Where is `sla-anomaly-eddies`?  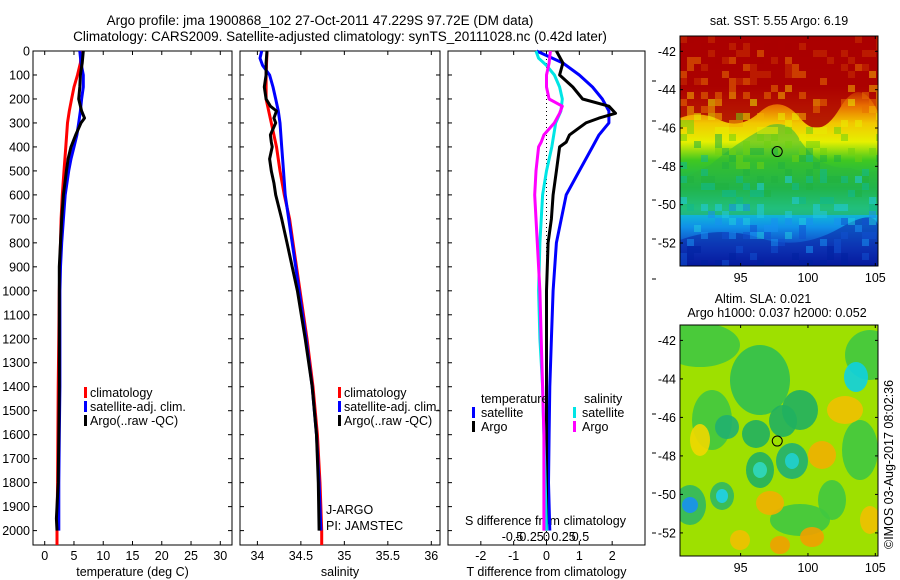 sla-anomaly-eddies is located at coordinates (779, 439).